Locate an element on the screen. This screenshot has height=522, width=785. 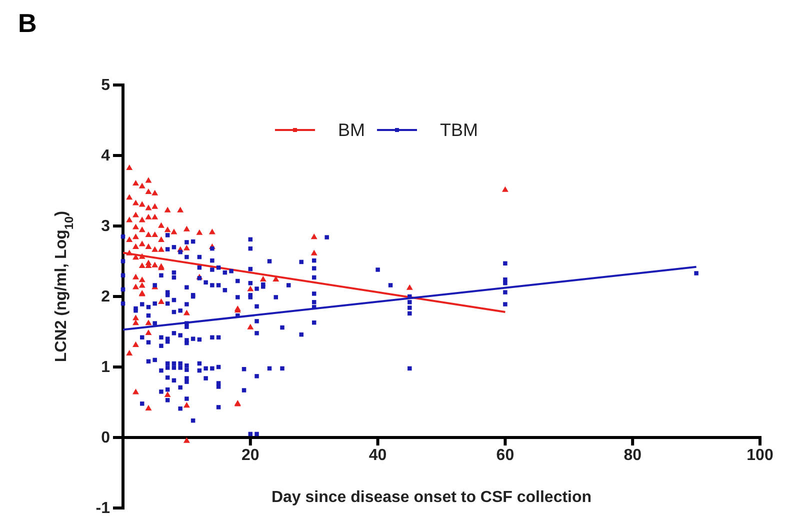
x-tick-label: 100 is located at coordinates (760, 455).